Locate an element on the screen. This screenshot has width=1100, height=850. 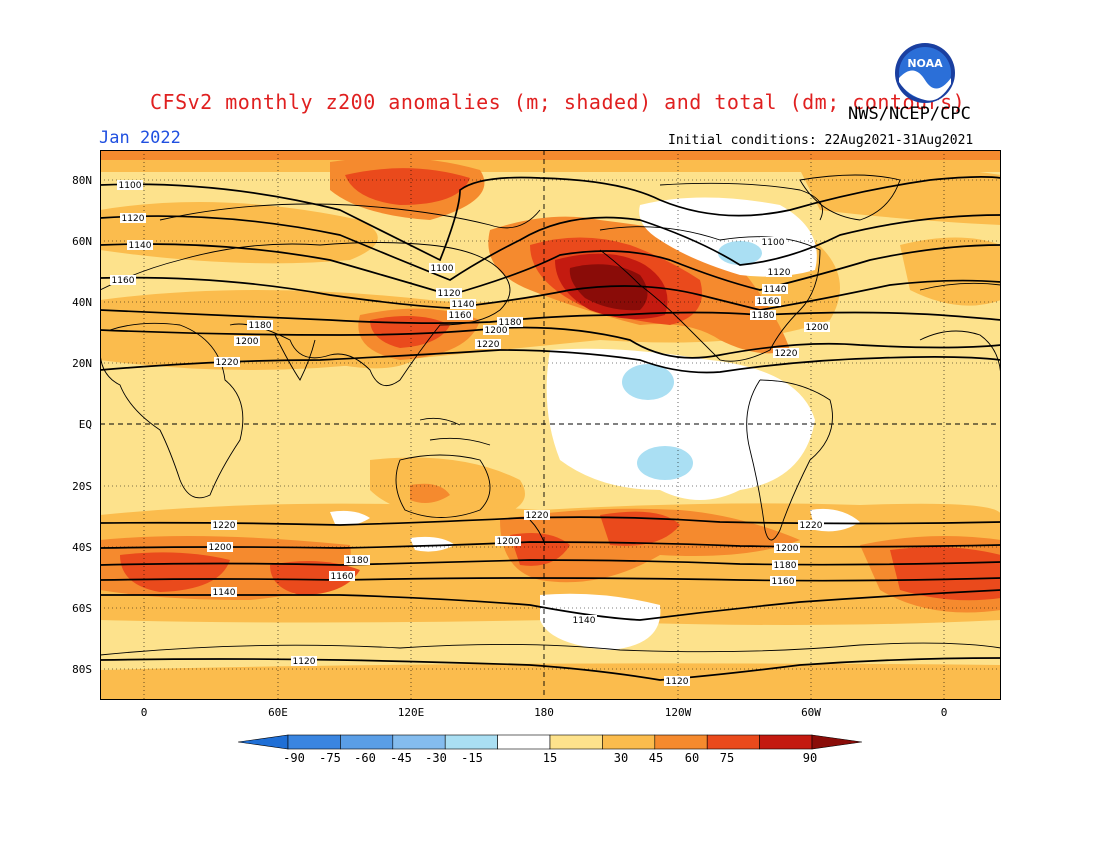
colorbar-label: 15 is located at coordinates (550, 758).